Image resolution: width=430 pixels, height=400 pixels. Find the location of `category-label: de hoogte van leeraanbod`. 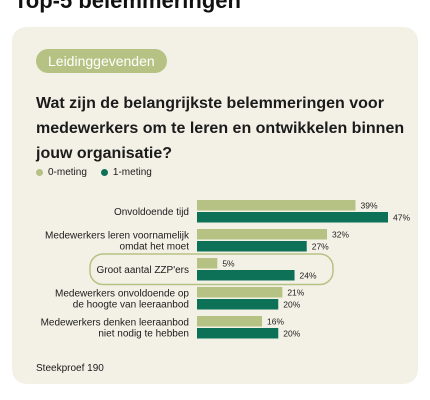

category-label: de hoogte van leeraanbod is located at coordinates (131, 304).